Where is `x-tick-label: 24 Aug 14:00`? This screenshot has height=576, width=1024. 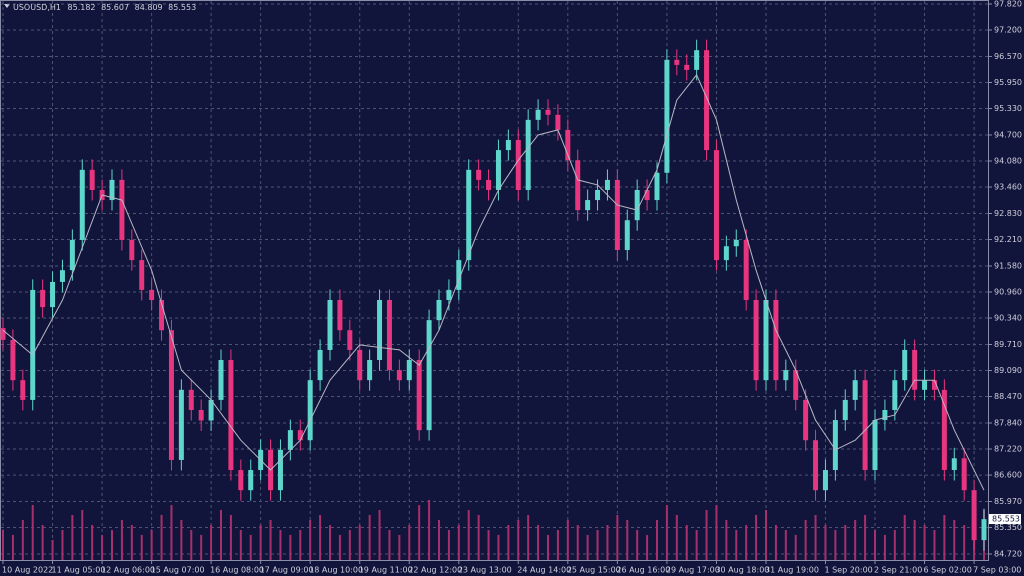 x-tick-label: 24 Aug 14:00 is located at coordinates (544, 570).